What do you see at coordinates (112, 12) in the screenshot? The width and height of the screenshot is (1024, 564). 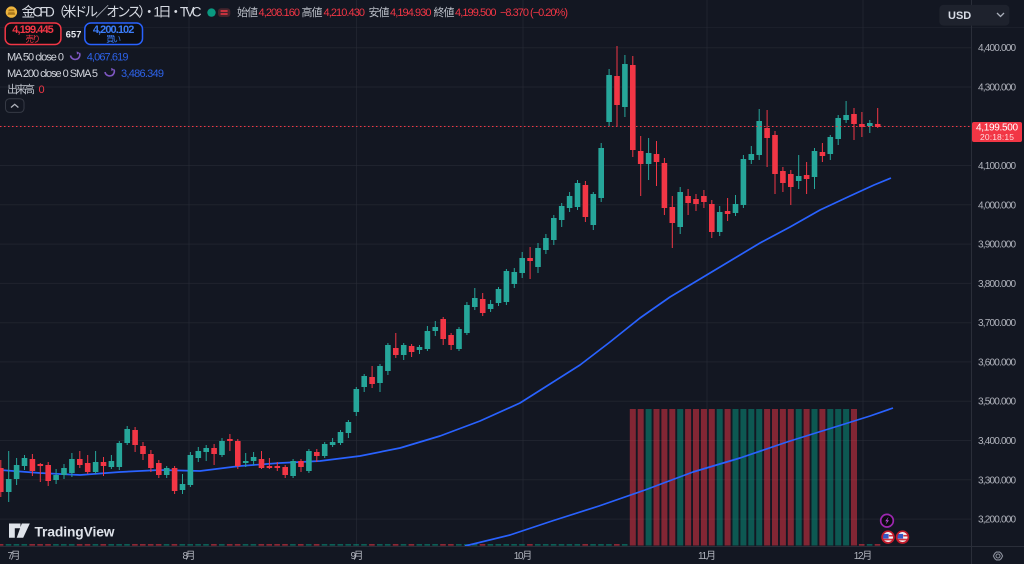 I see `svg-text: 金CFD（米ドル／オンス）・1日・TVC` at bounding box center [112, 12].